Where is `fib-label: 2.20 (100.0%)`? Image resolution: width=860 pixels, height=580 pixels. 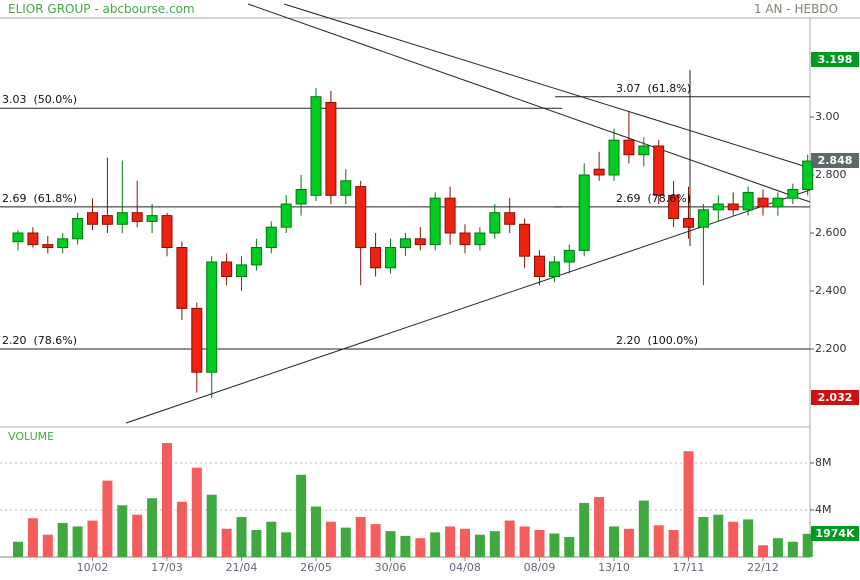 fib-label: 2.20 (100.0%) is located at coordinates (657, 340).